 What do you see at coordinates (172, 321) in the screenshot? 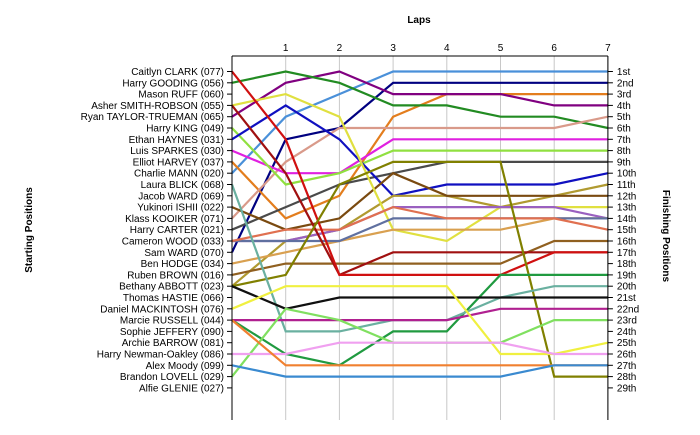
I see `start-position-label: Marcie RUSSELL (044)` at bounding box center [172, 321].